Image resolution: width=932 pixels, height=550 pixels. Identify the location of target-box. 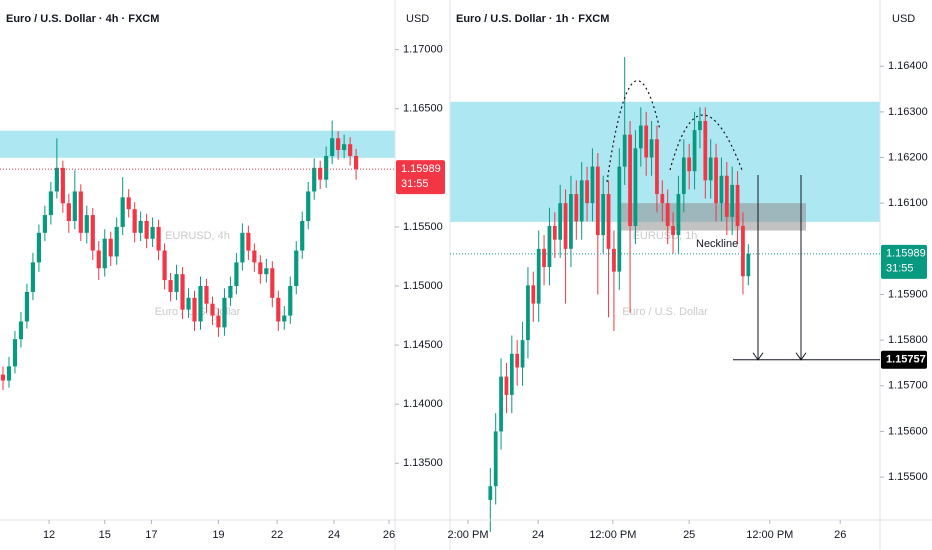
(904, 359).